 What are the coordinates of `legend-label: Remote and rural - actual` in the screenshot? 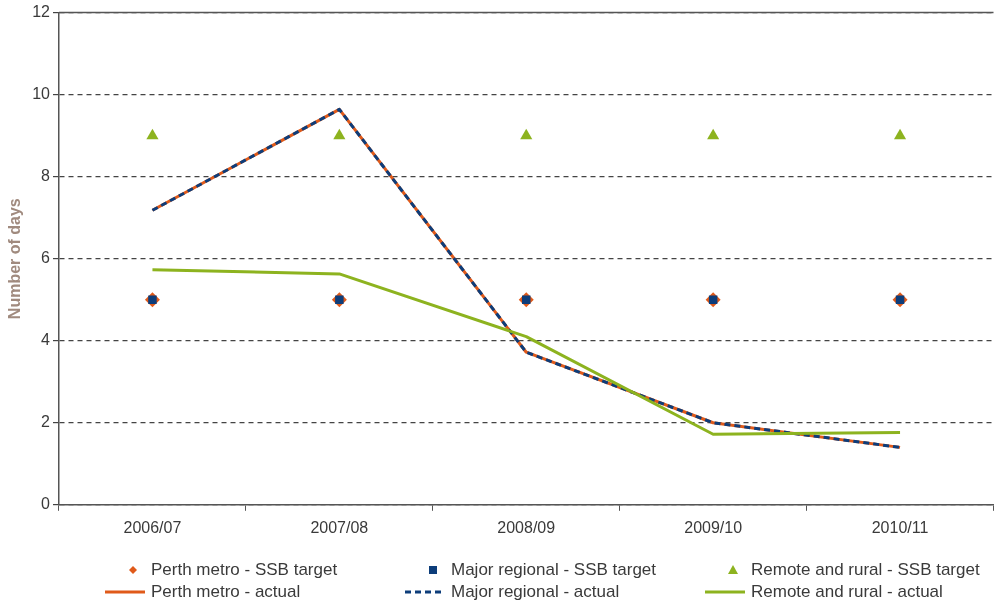 It's located at (847, 592).